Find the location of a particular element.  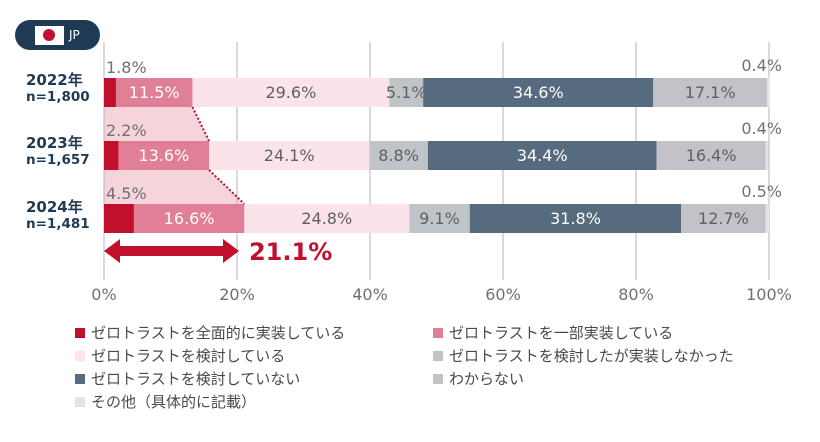

data-label: 2.2% is located at coordinates (126, 130).